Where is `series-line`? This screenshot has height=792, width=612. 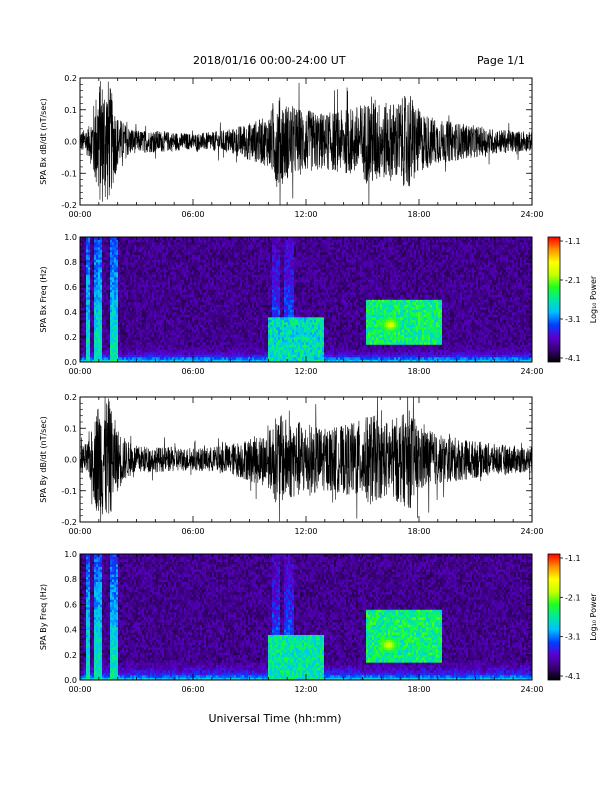 series-line is located at coordinates (306, 147).